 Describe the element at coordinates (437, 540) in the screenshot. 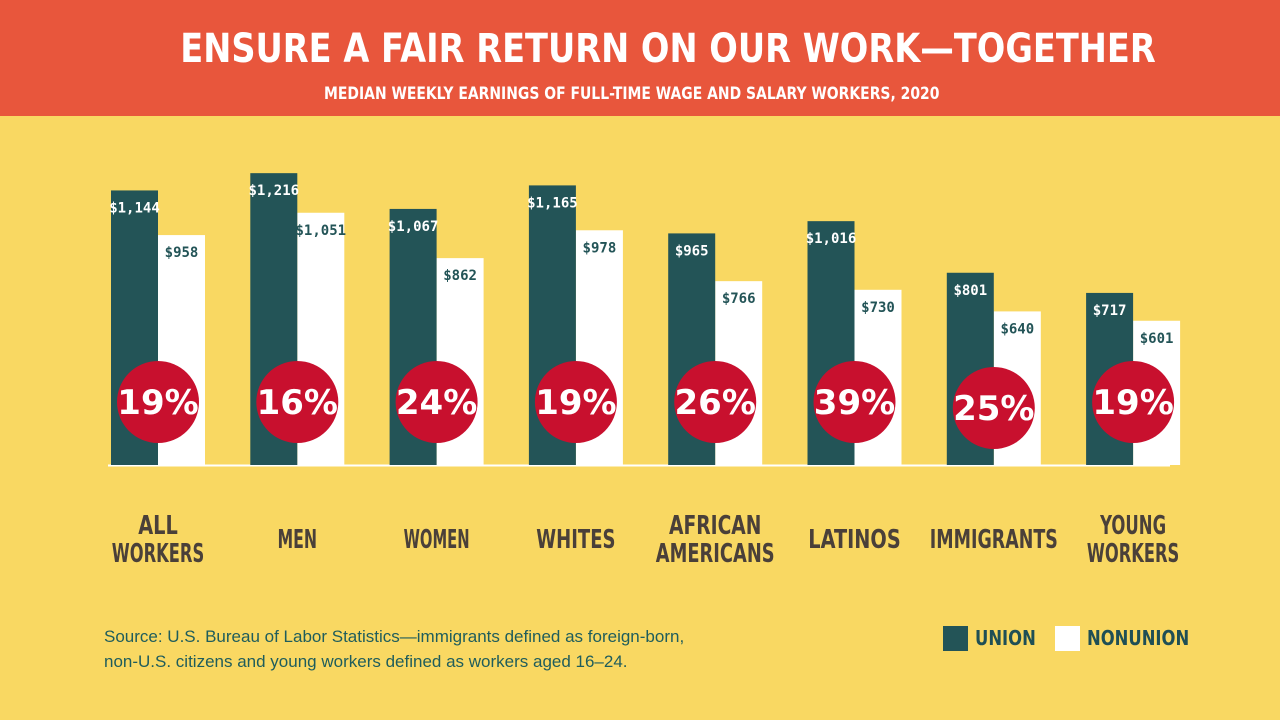

I see `category-label: WOMEN` at that location.